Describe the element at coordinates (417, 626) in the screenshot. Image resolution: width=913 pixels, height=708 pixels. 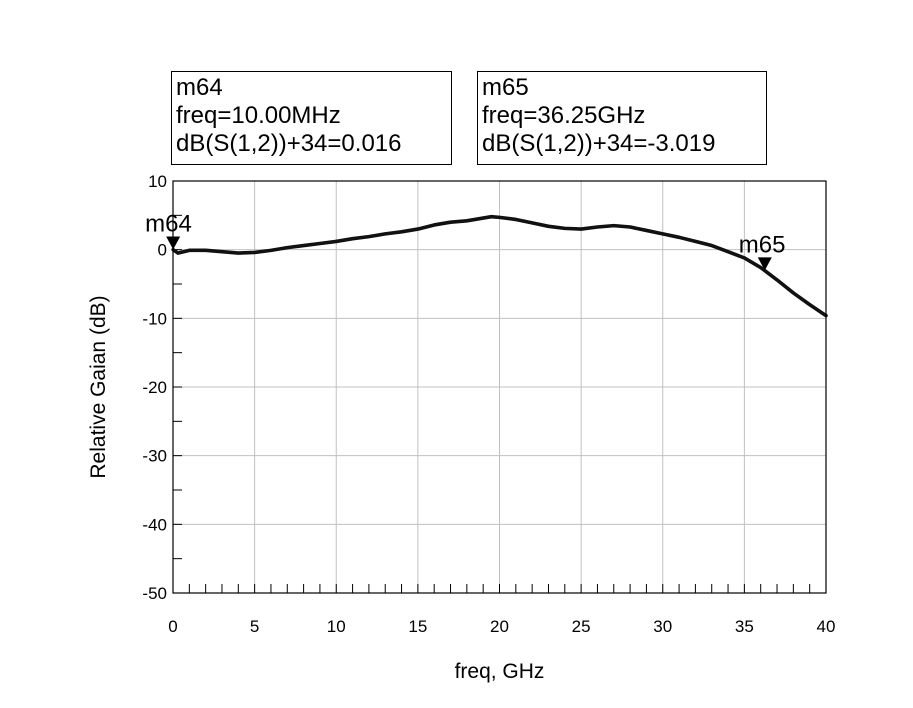
I see `x-tick-label: 15` at that location.